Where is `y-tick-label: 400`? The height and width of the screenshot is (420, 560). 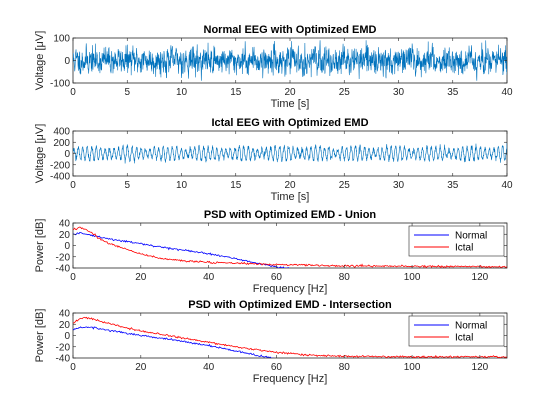 y-tick-label: 400 is located at coordinates (61, 132).